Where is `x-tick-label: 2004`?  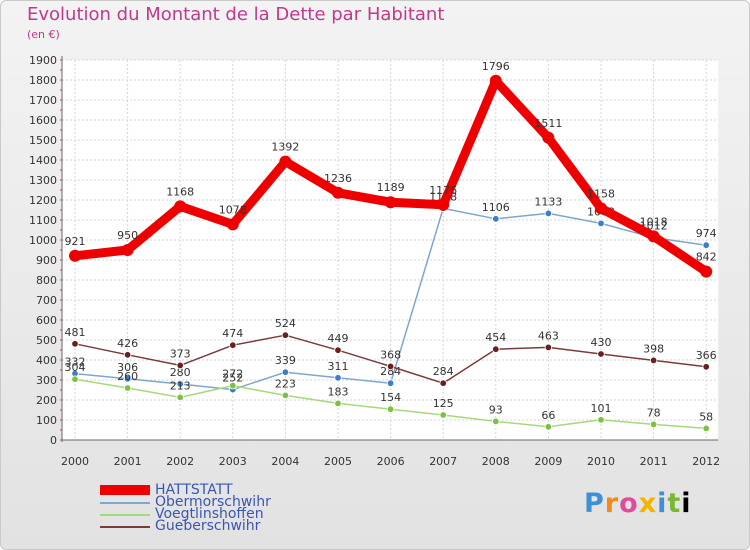
x-tick-label: 2004 is located at coordinates (285, 461).